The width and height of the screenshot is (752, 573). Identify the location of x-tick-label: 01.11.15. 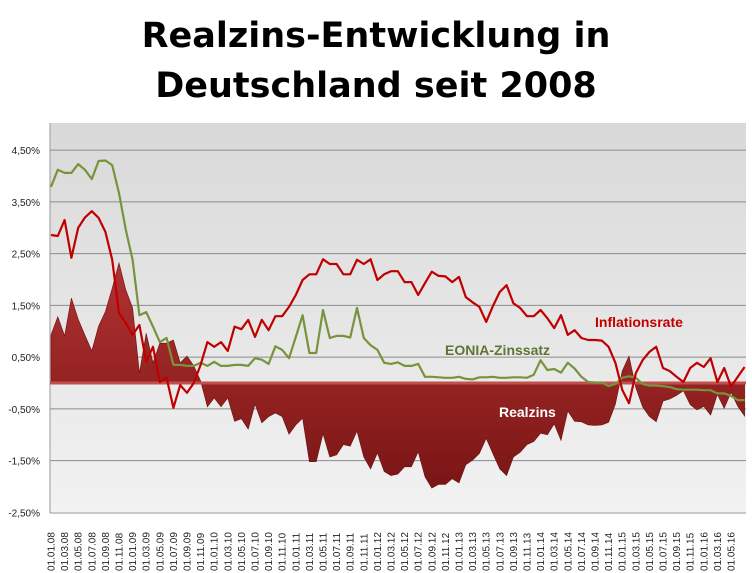
(691, 551).